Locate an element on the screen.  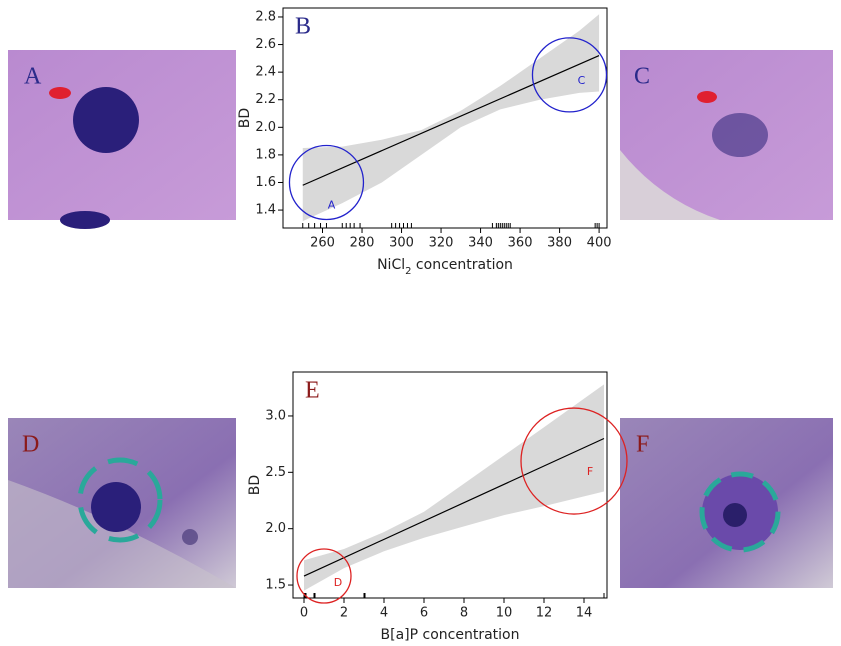
photo-d: D is located at coordinates (122, 503).